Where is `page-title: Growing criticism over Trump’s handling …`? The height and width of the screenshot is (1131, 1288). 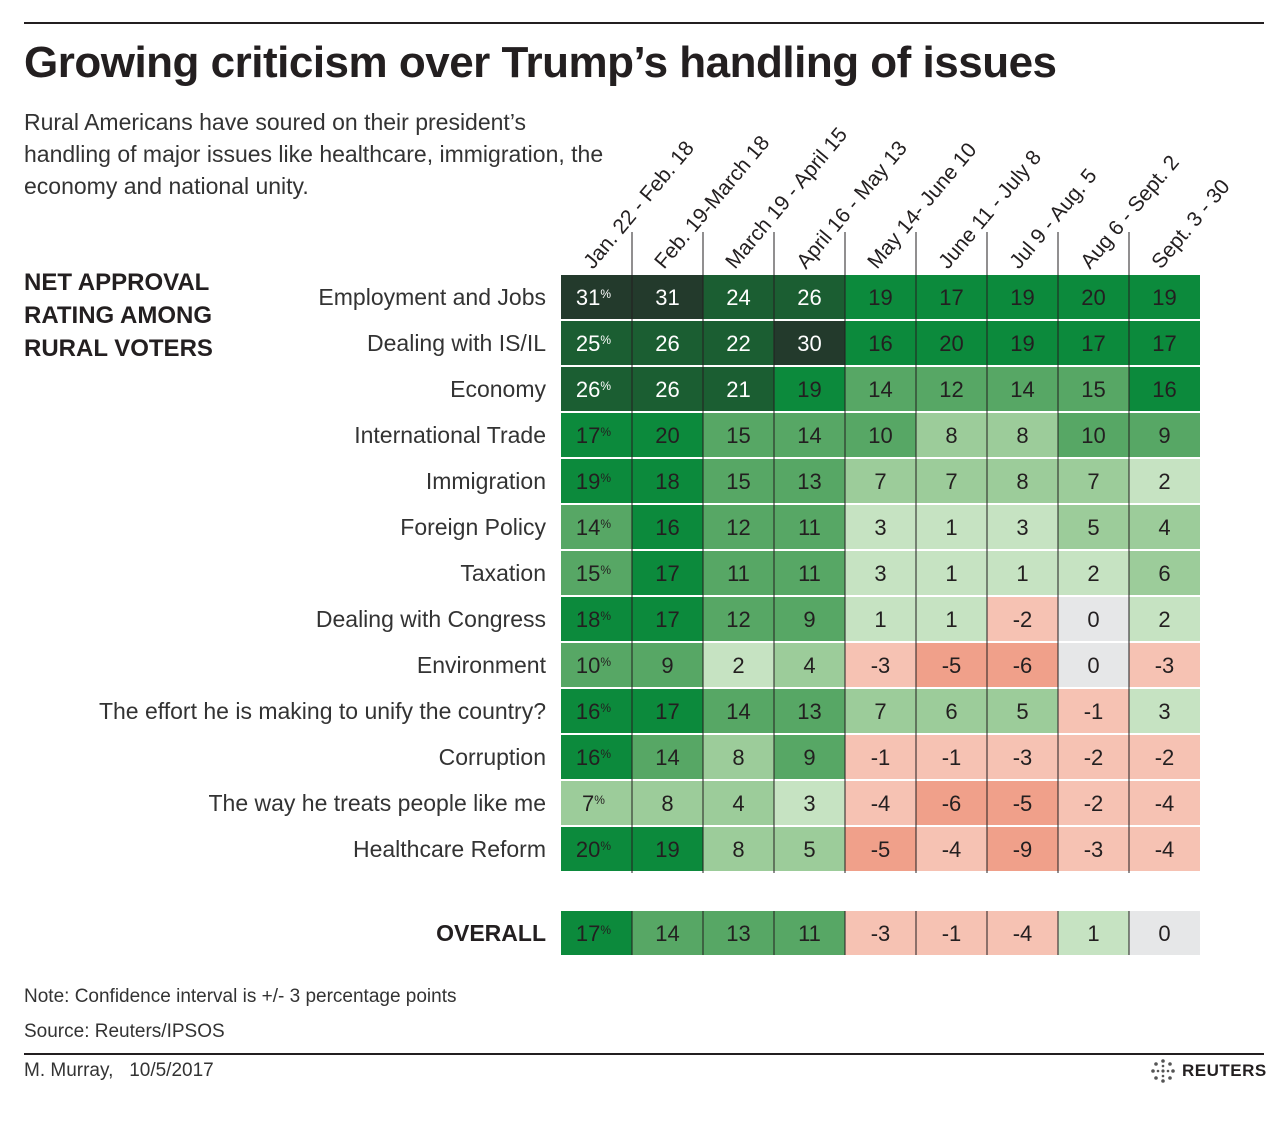
page-title: Growing criticism over Trump’s handling … is located at coordinates (540, 62).